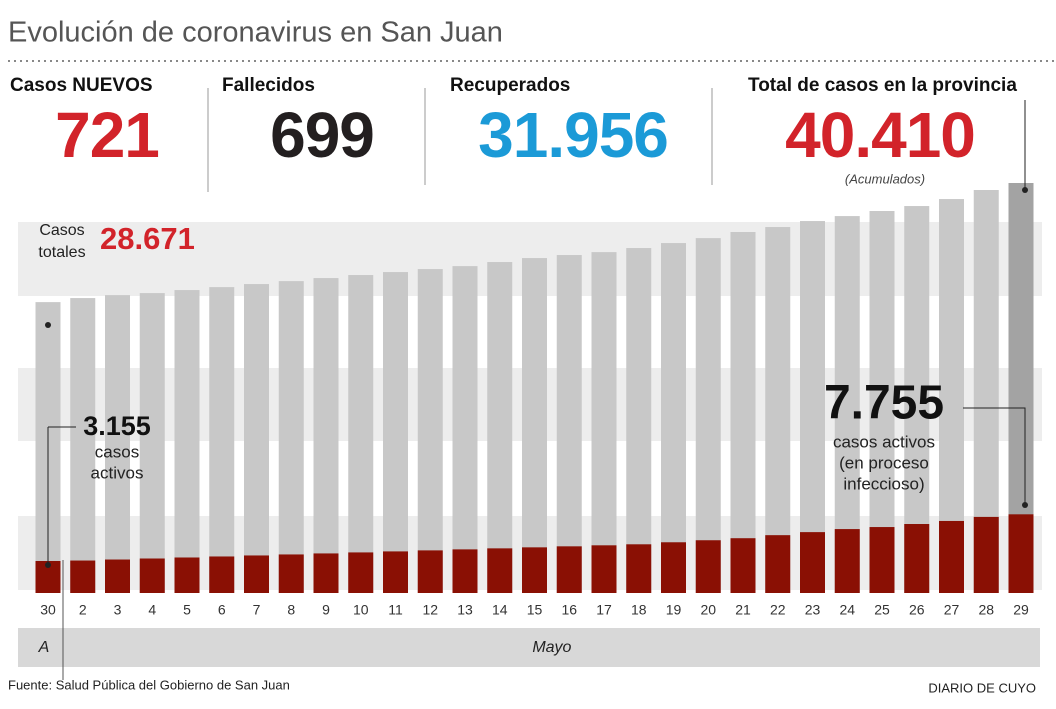 The height and width of the screenshot is (709, 1056). What do you see at coordinates (535, 610) in the screenshot?
I see `x-tick-label: 15` at bounding box center [535, 610].